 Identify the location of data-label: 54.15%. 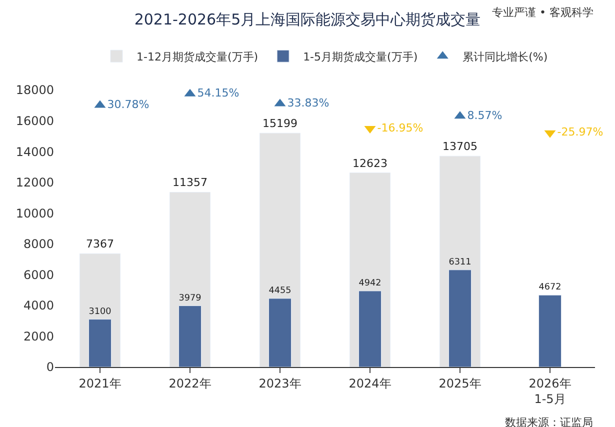
(218, 93).